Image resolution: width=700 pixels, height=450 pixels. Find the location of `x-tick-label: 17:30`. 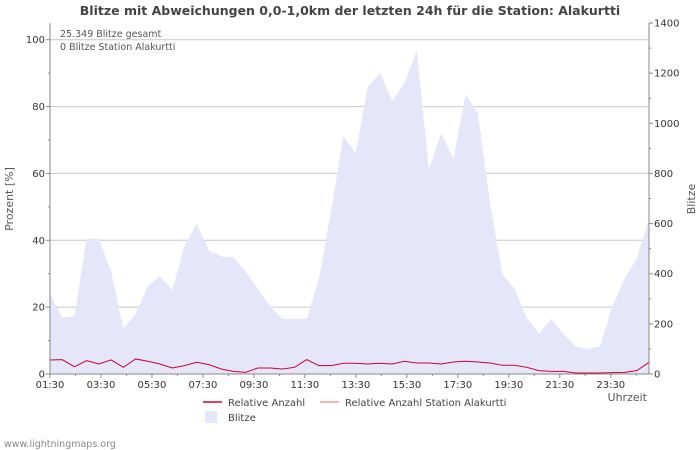

x-tick-label: 17:30 is located at coordinates (457, 385).